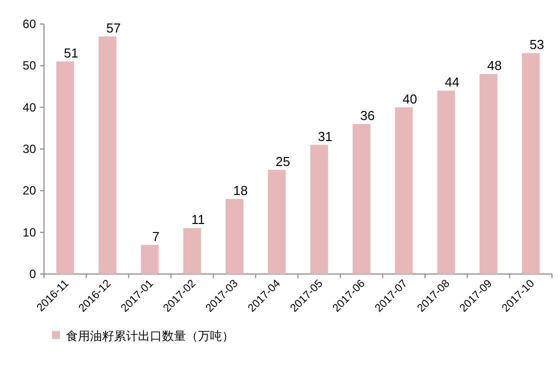 This screenshot has width=560, height=365. Describe the element at coordinates (494, 65) in the screenshot. I see `data-label: 48` at that location.